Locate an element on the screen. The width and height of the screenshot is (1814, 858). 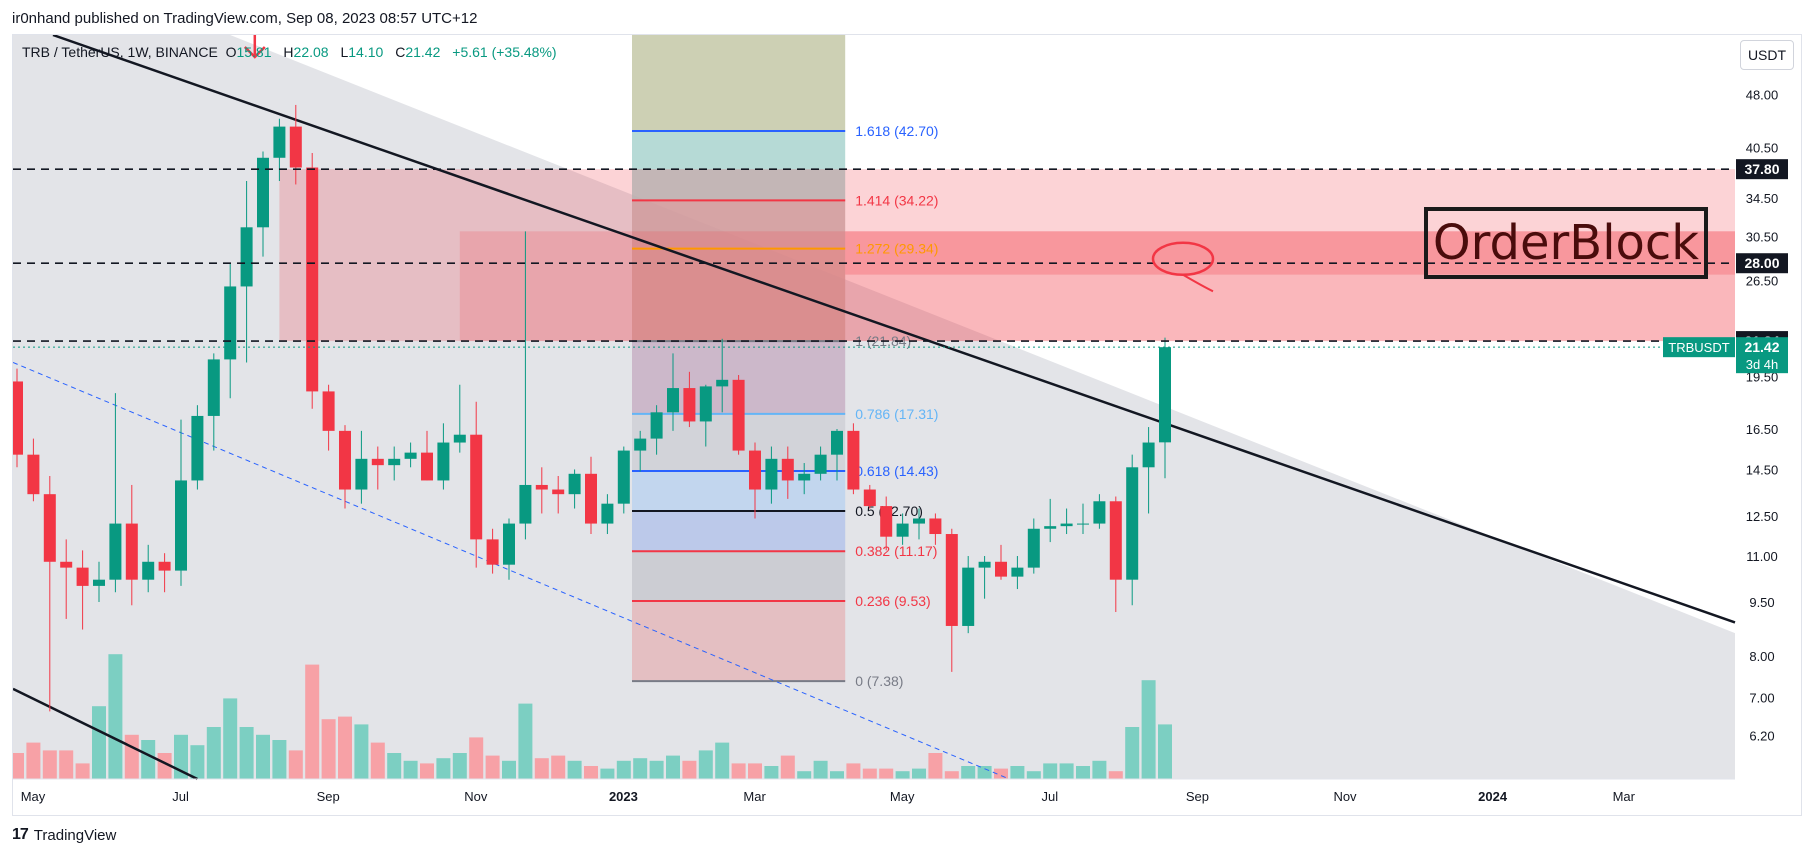
currency-button: USDT is located at coordinates (1767, 55).